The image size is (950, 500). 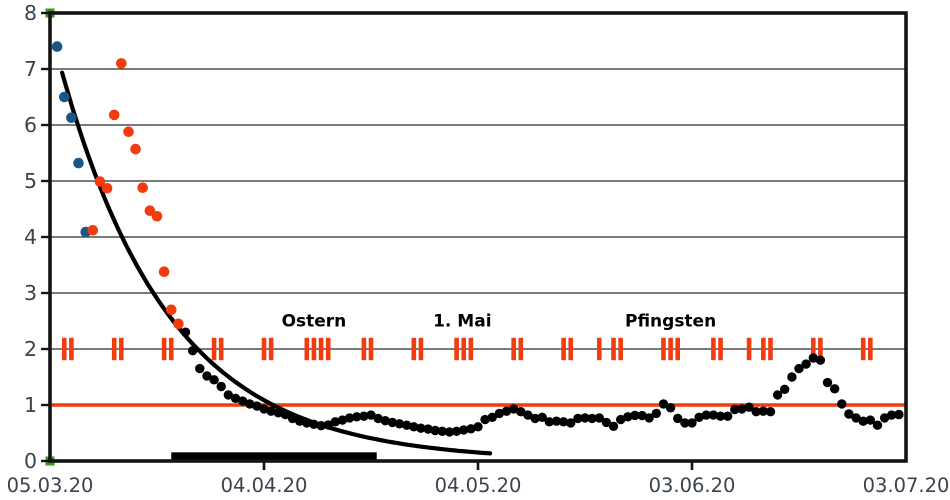 What do you see at coordinates (30, 13) in the screenshot?
I see `y-axis-label: 8` at bounding box center [30, 13].